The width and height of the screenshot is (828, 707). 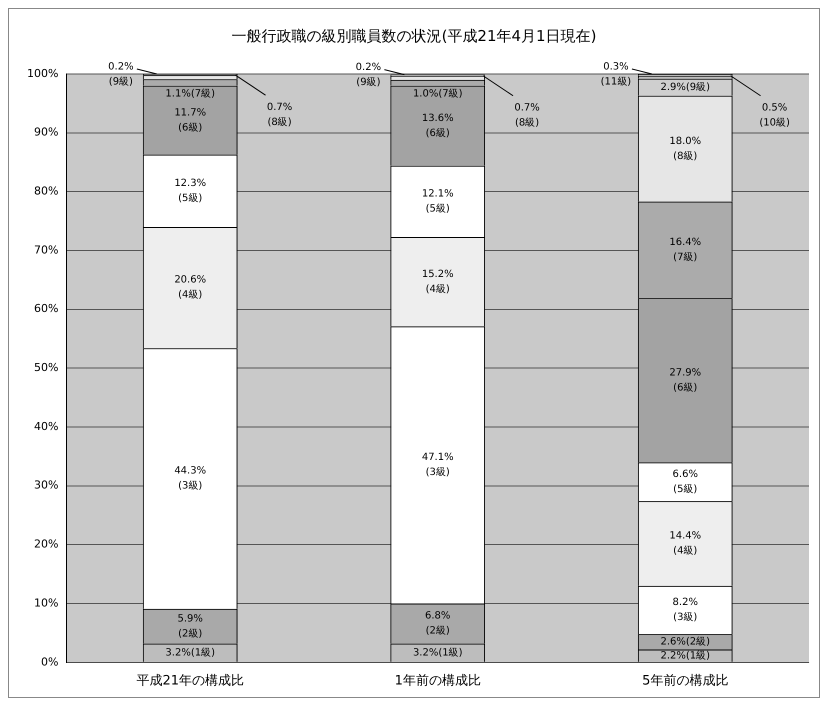 I want to click on data-label: 1.0%(7級), so click(x=437, y=94).